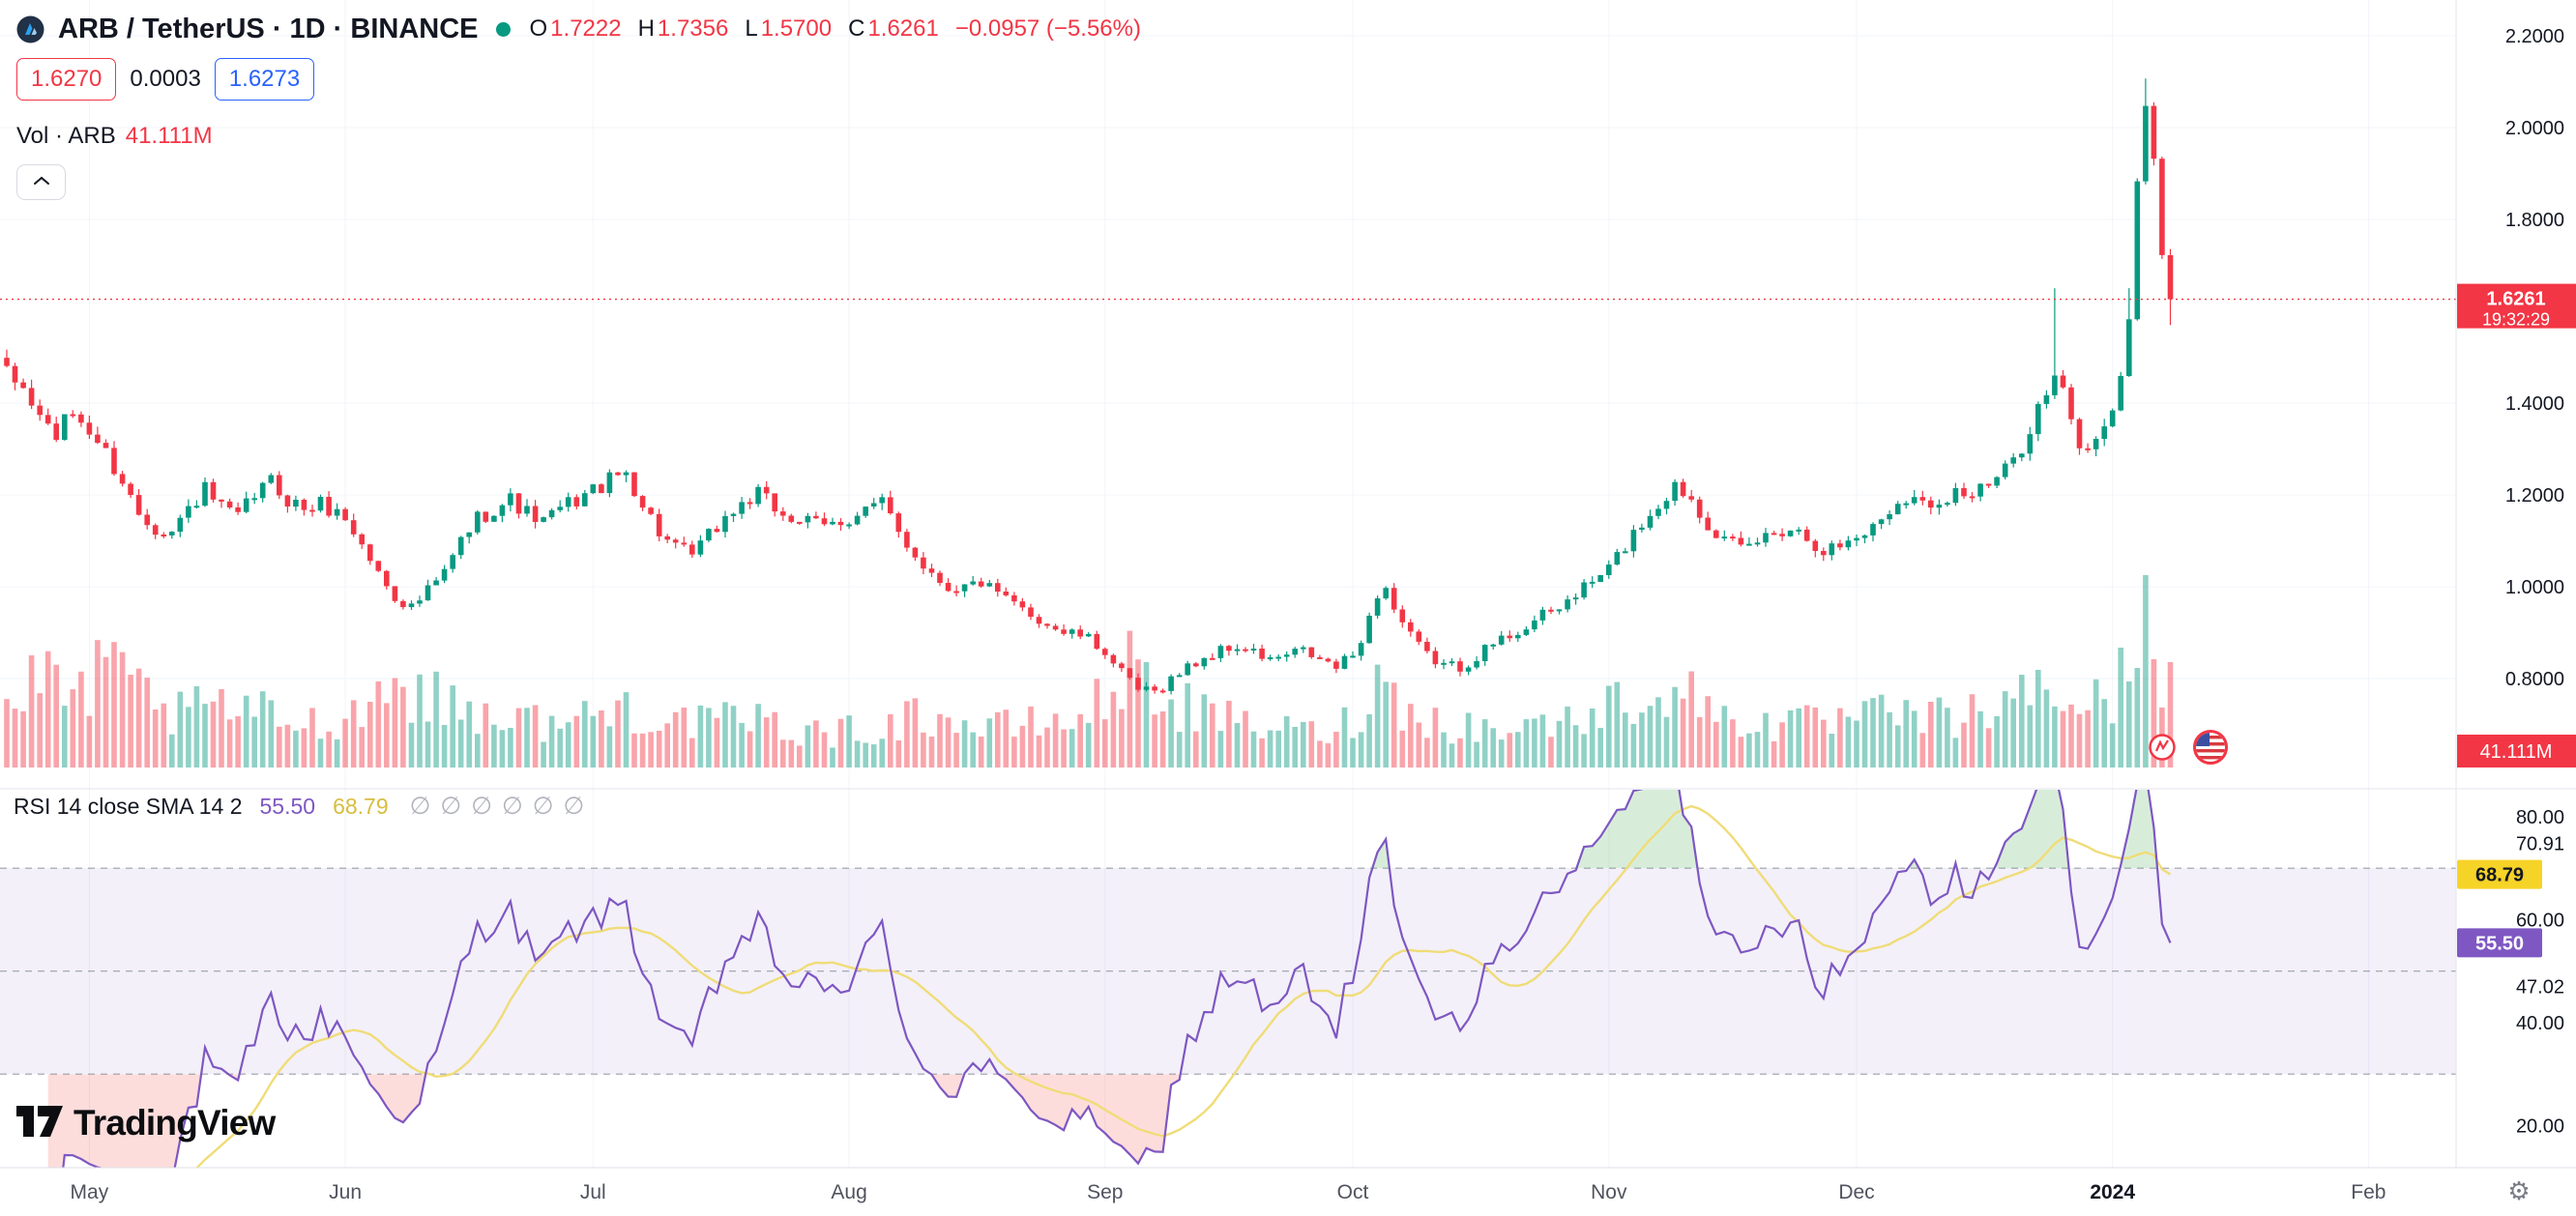  What do you see at coordinates (1228, 1192) in the screenshot?
I see `time-axis: May Jun Jul Aug Sep Oct Nov Dec 2024 Feb` at bounding box center [1228, 1192].